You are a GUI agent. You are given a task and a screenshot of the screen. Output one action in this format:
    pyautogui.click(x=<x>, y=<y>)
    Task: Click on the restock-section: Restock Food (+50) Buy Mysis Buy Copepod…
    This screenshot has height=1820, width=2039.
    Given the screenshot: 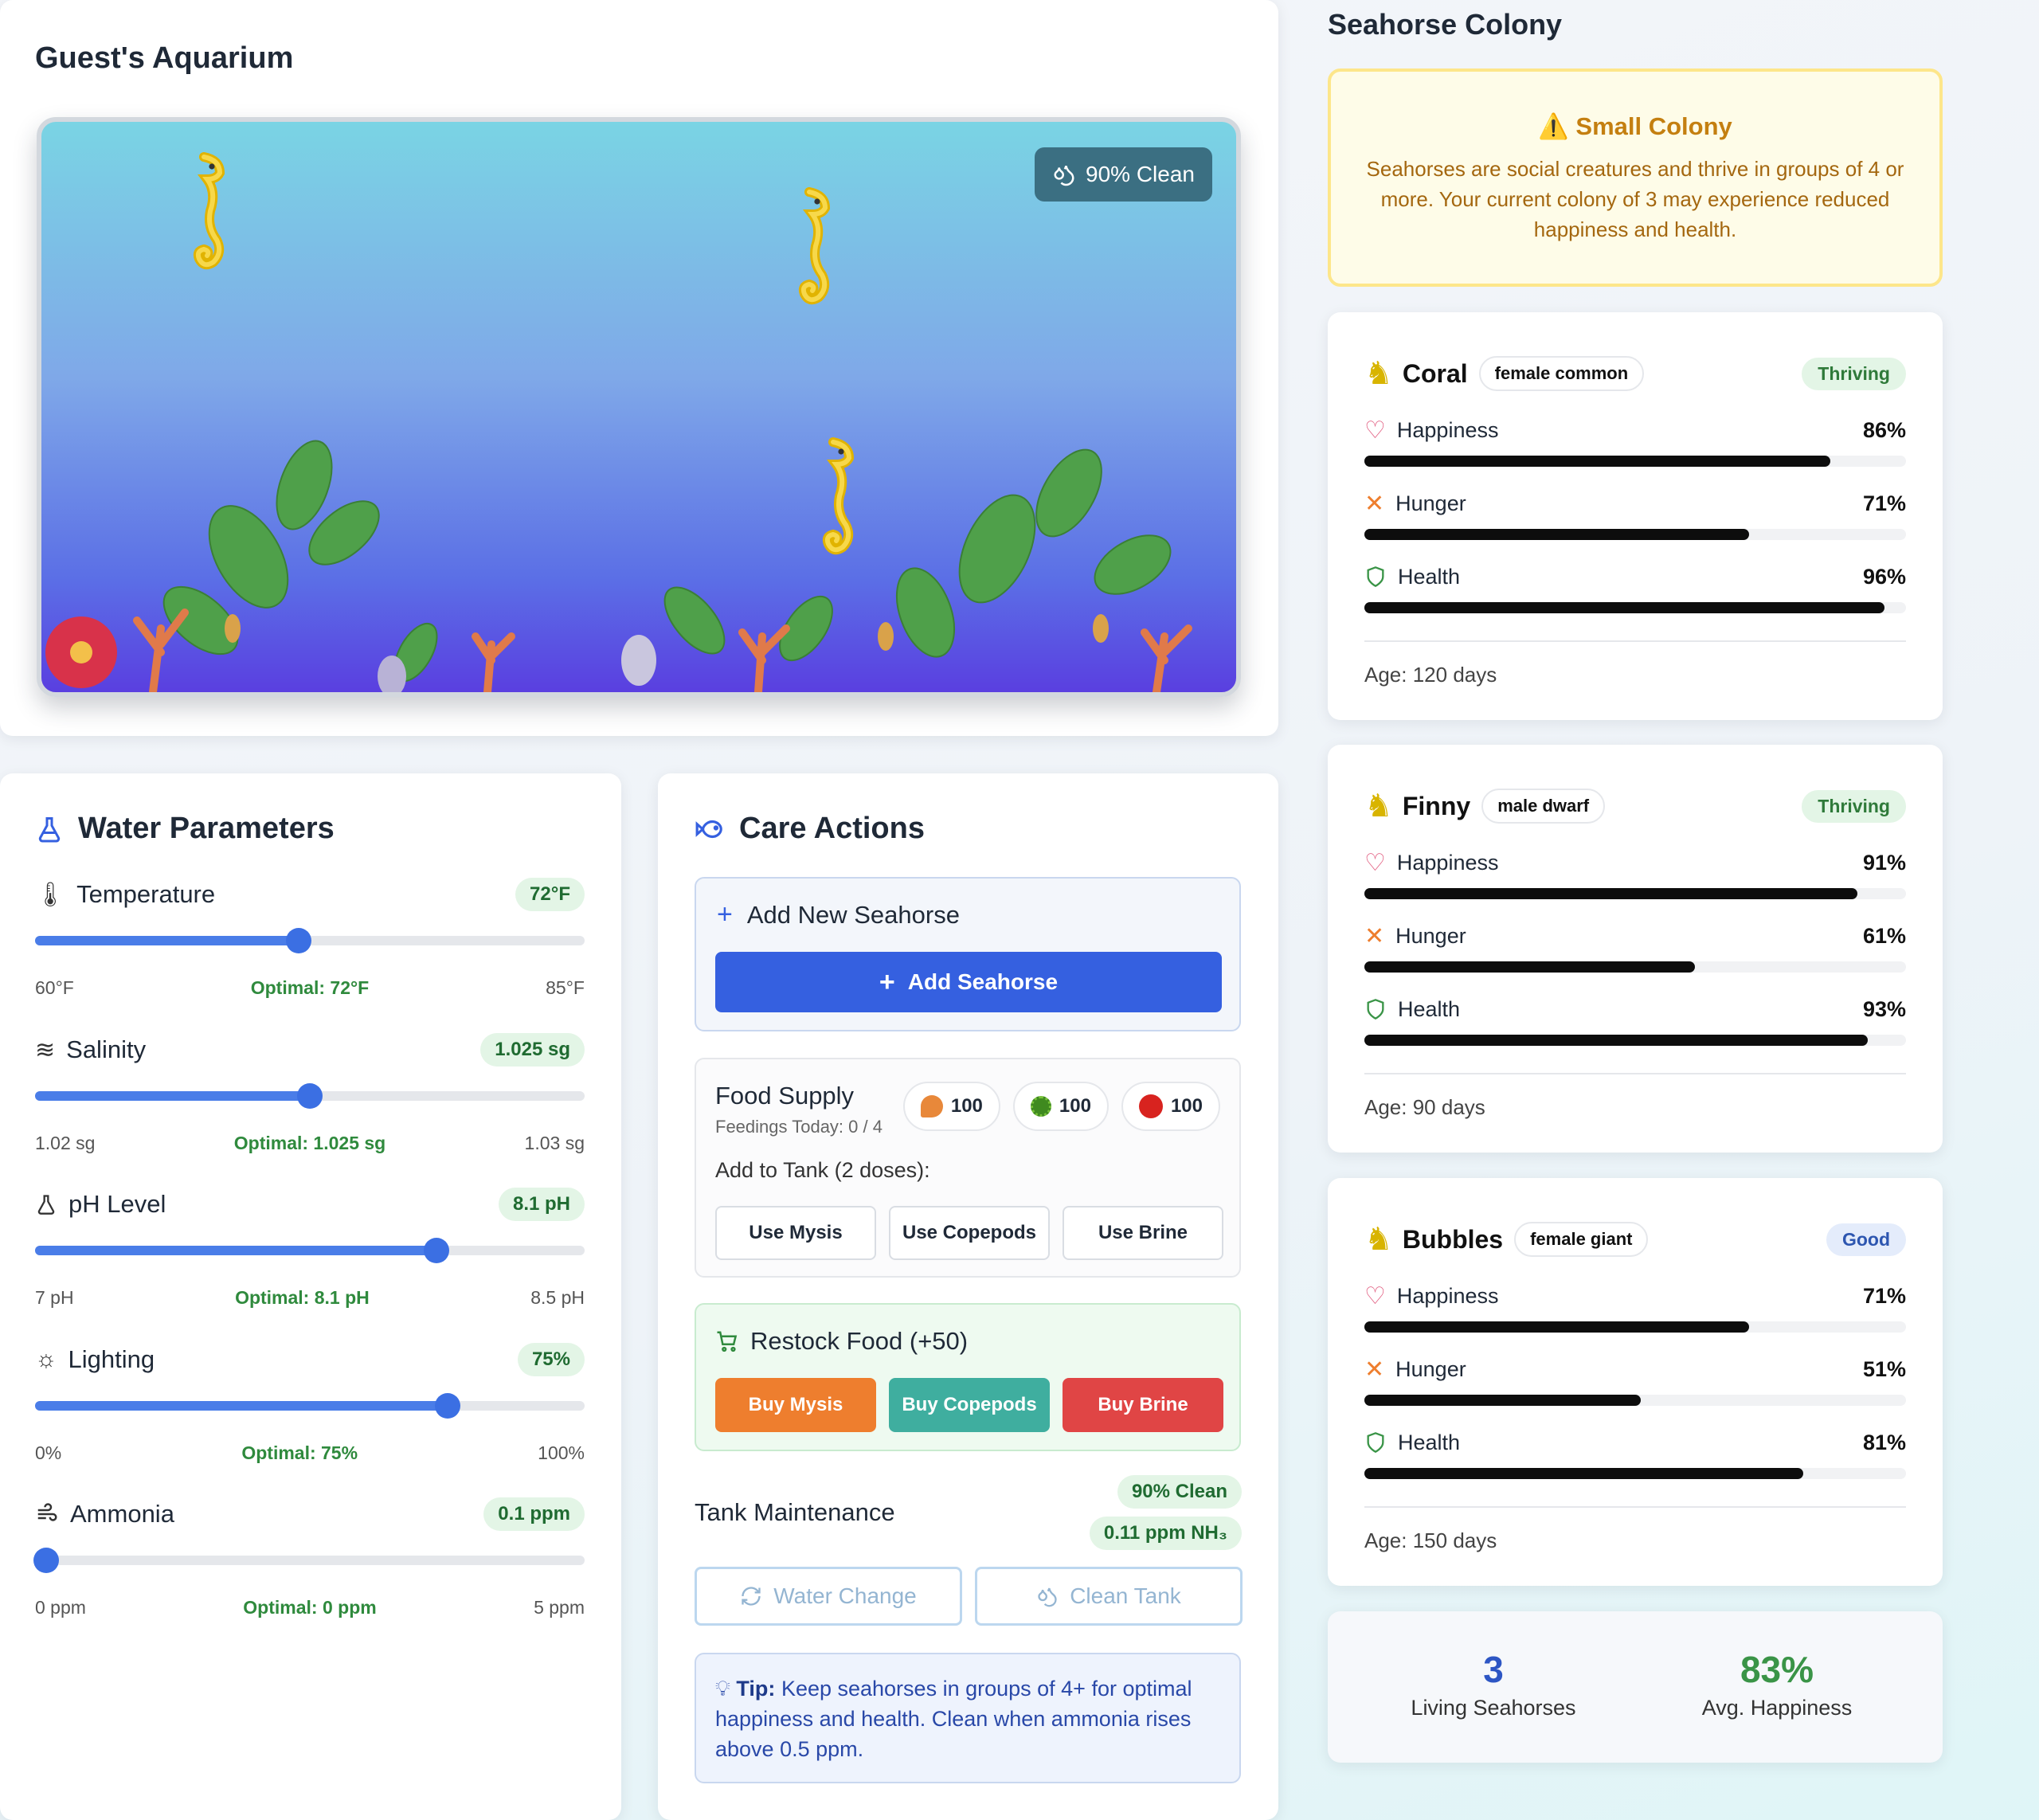 What is the action you would take?
    pyautogui.click(x=968, y=1377)
    